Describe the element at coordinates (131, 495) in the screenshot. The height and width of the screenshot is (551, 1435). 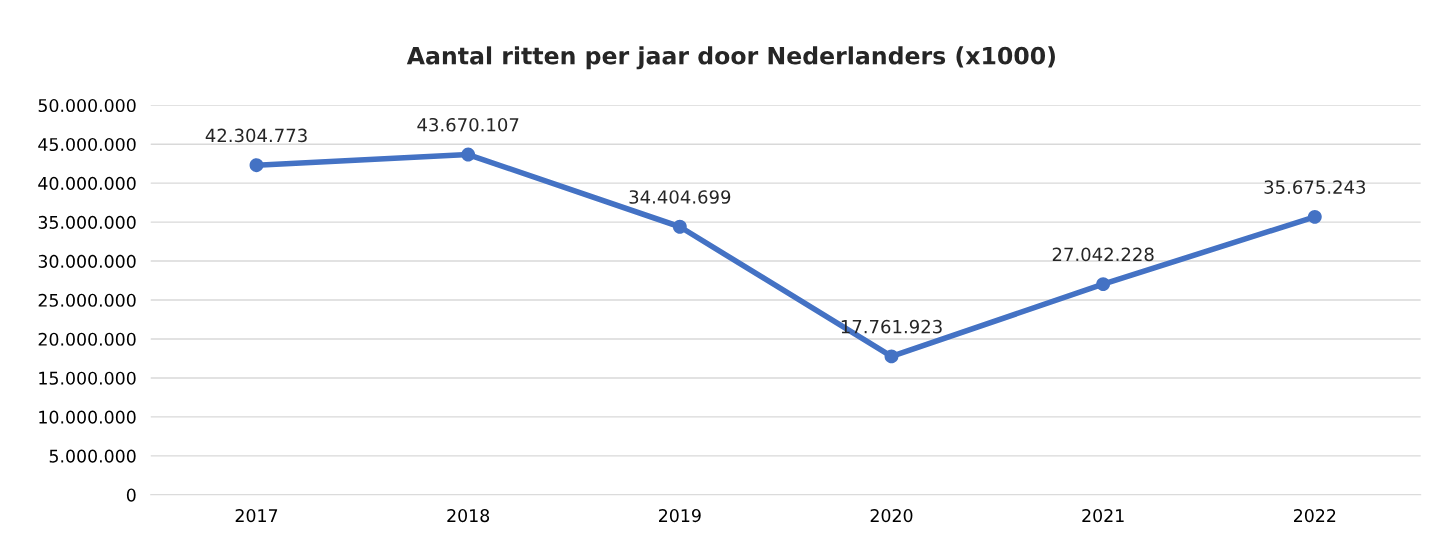
I see `y-tick-label: 0` at that location.